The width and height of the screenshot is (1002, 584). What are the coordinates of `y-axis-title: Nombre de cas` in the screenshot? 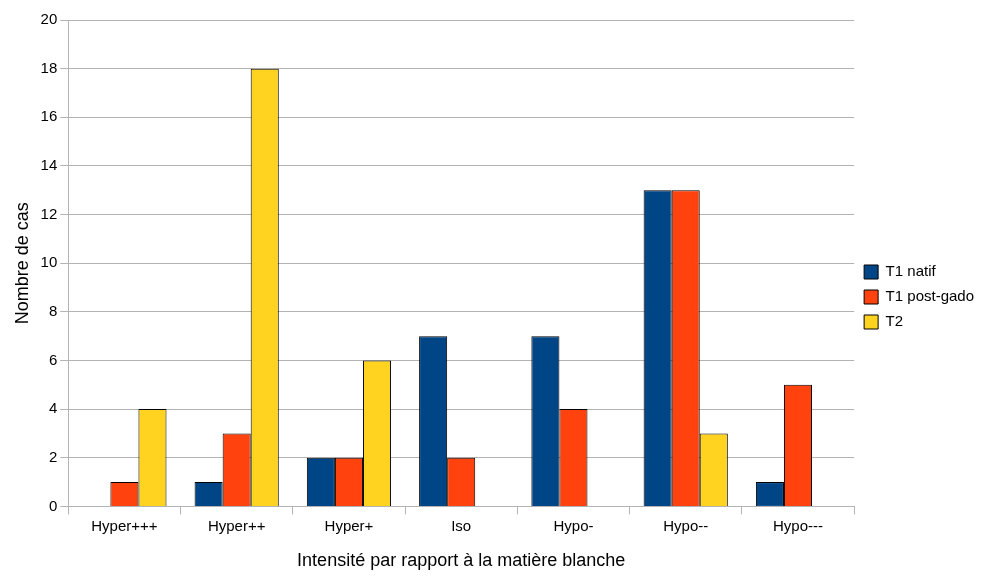 It's located at (21, 263).